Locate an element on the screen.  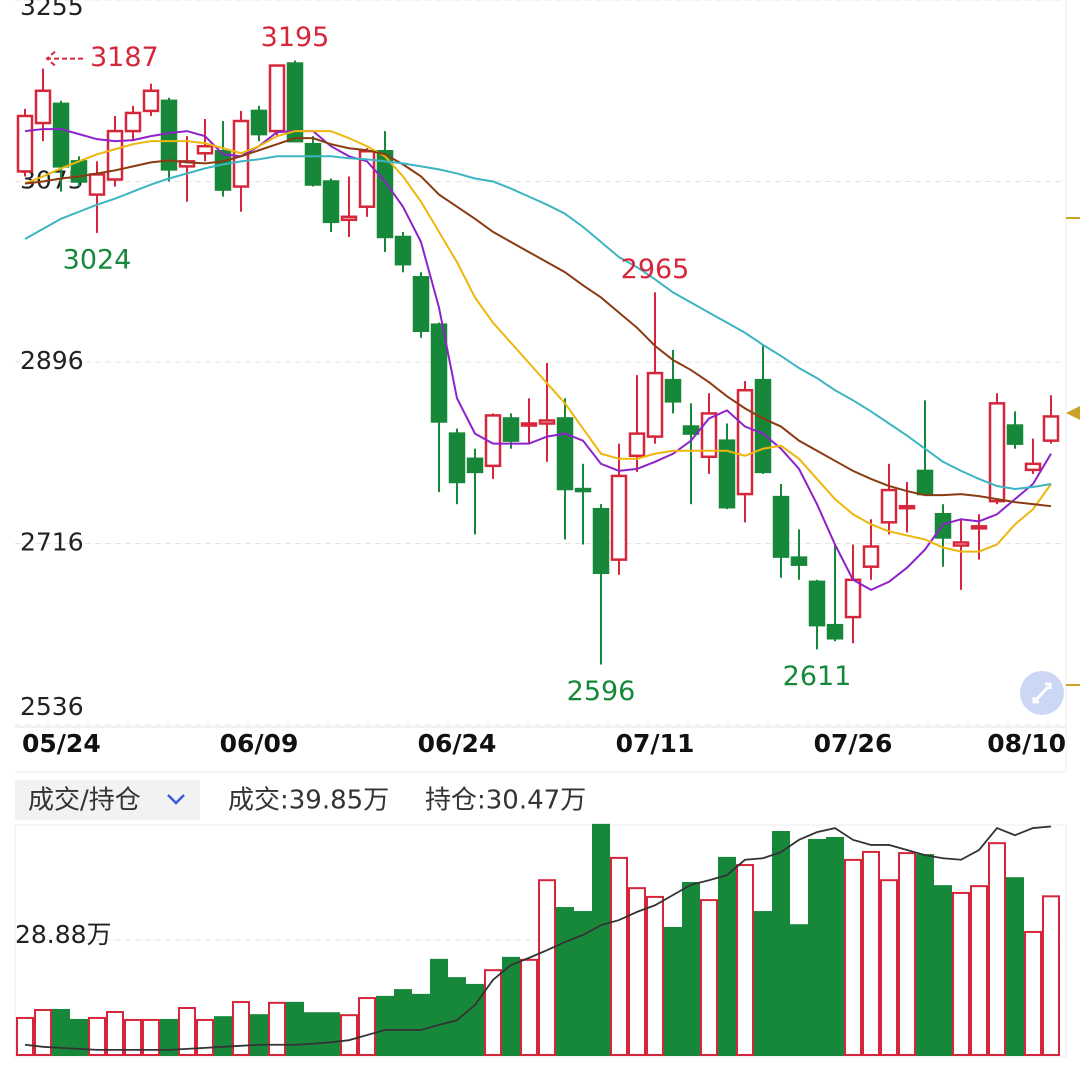
open-interest-readout: 持仓:30.47万 is located at coordinates (505, 801).